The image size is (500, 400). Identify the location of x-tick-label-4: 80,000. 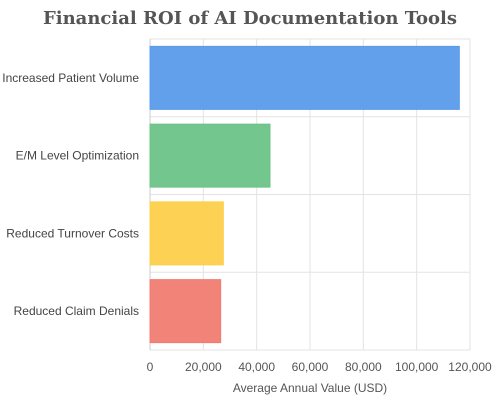
(363, 367).